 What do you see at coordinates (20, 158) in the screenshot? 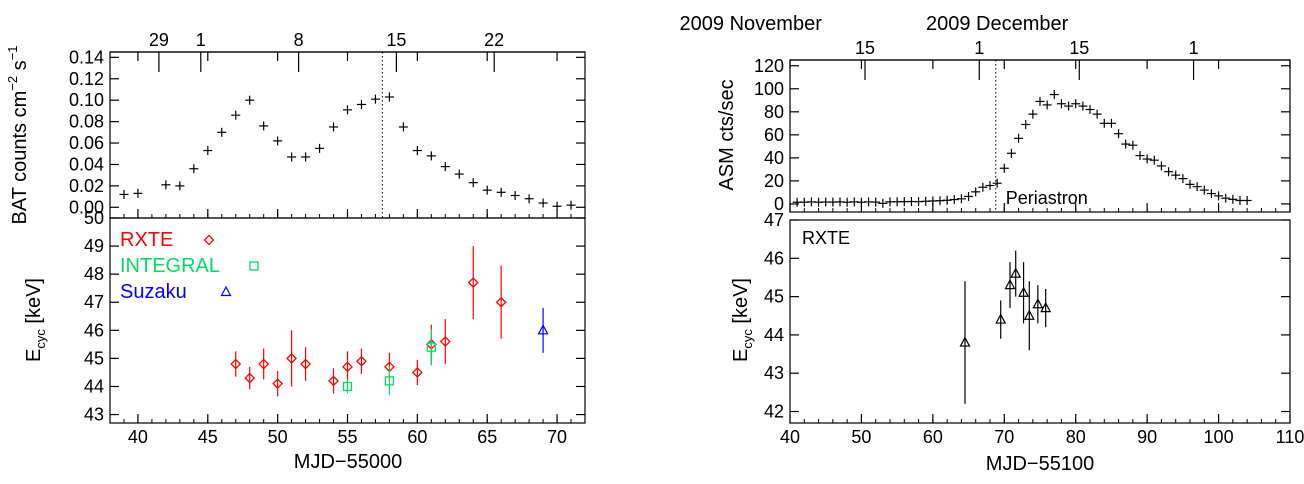
I see `ylabel-part: BAT counts cm` at bounding box center [20, 158].